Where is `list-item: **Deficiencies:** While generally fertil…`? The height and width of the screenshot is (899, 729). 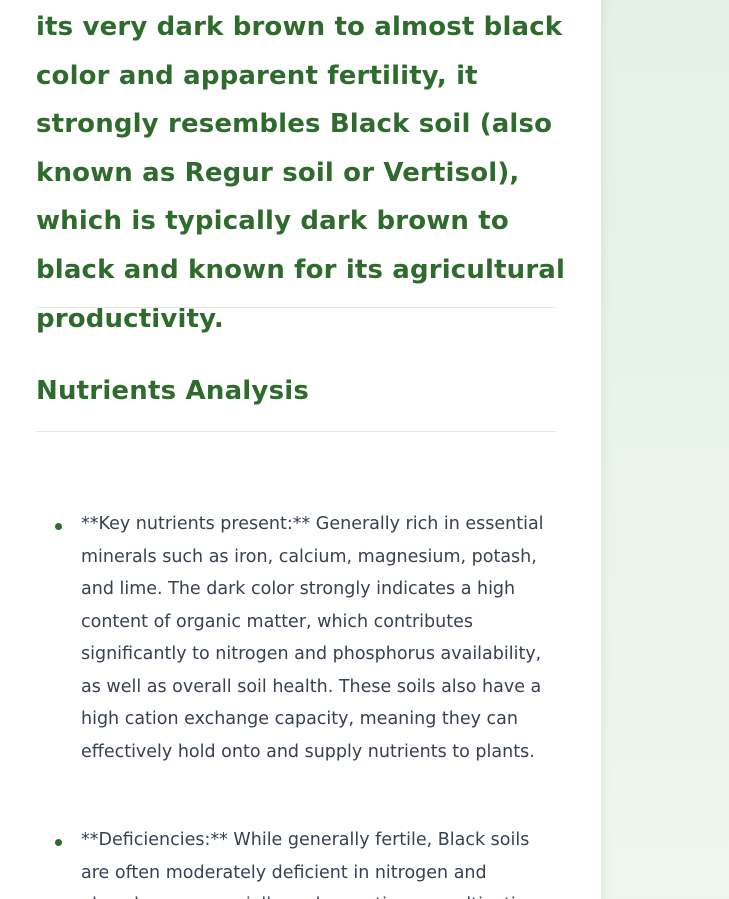 list-item: **Deficiencies:** While generally fertil… is located at coordinates (298, 861).